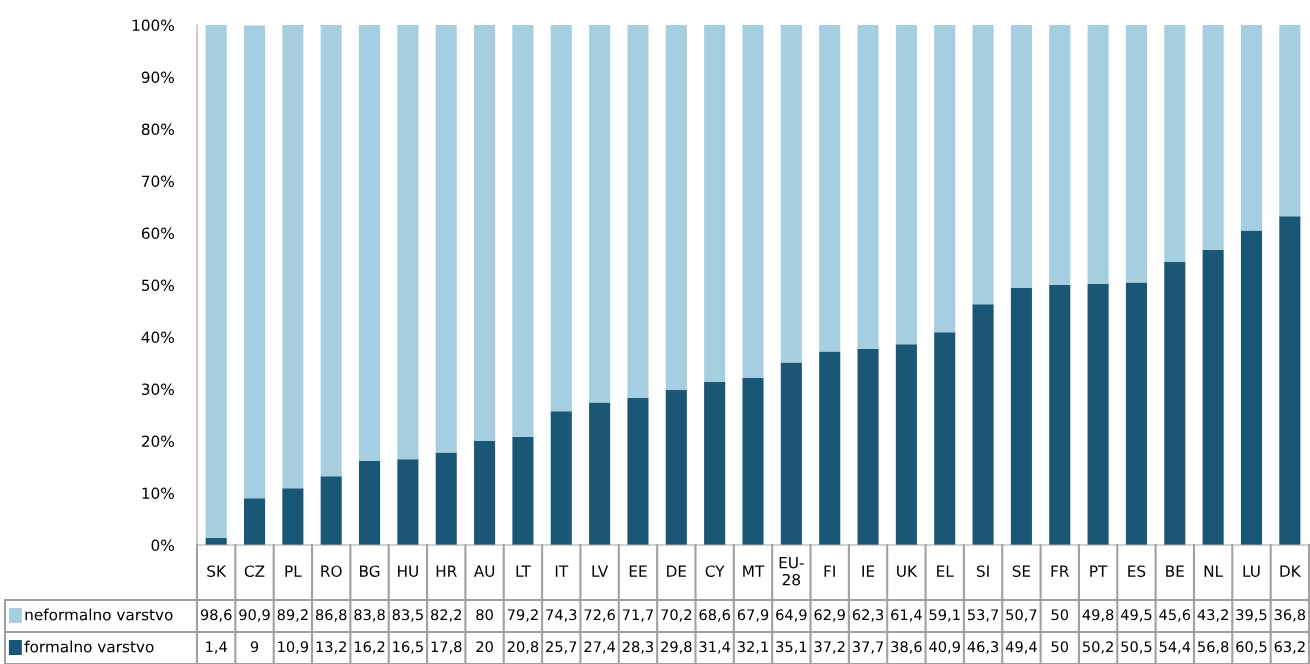 Image resolution: width=1310 pixels, height=664 pixels. Describe the element at coordinates (1251, 647) in the screenshot. I see `data-label: 60,5` at that location.